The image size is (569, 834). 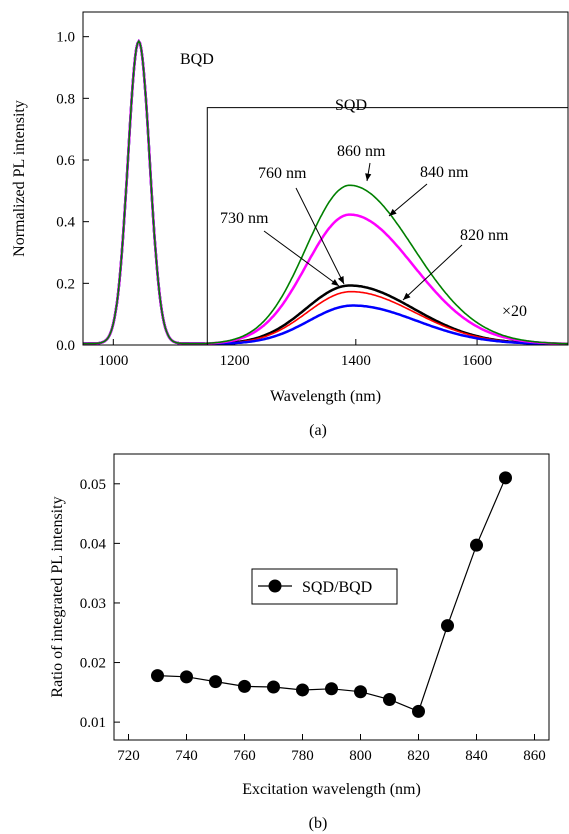 I want to click on arrow-840nm, so click(x=408, y=200).